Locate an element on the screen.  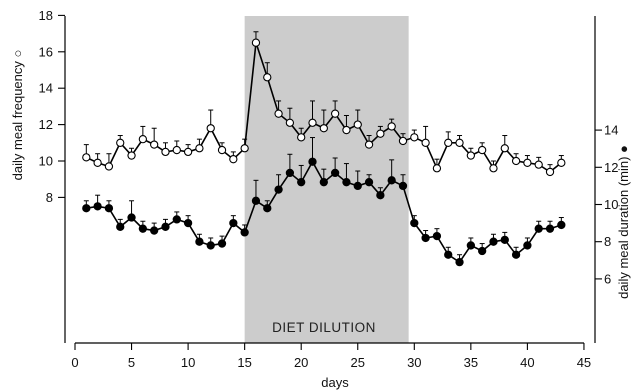
y-left-tick-label: 16 is located at coordinates (46, 51).